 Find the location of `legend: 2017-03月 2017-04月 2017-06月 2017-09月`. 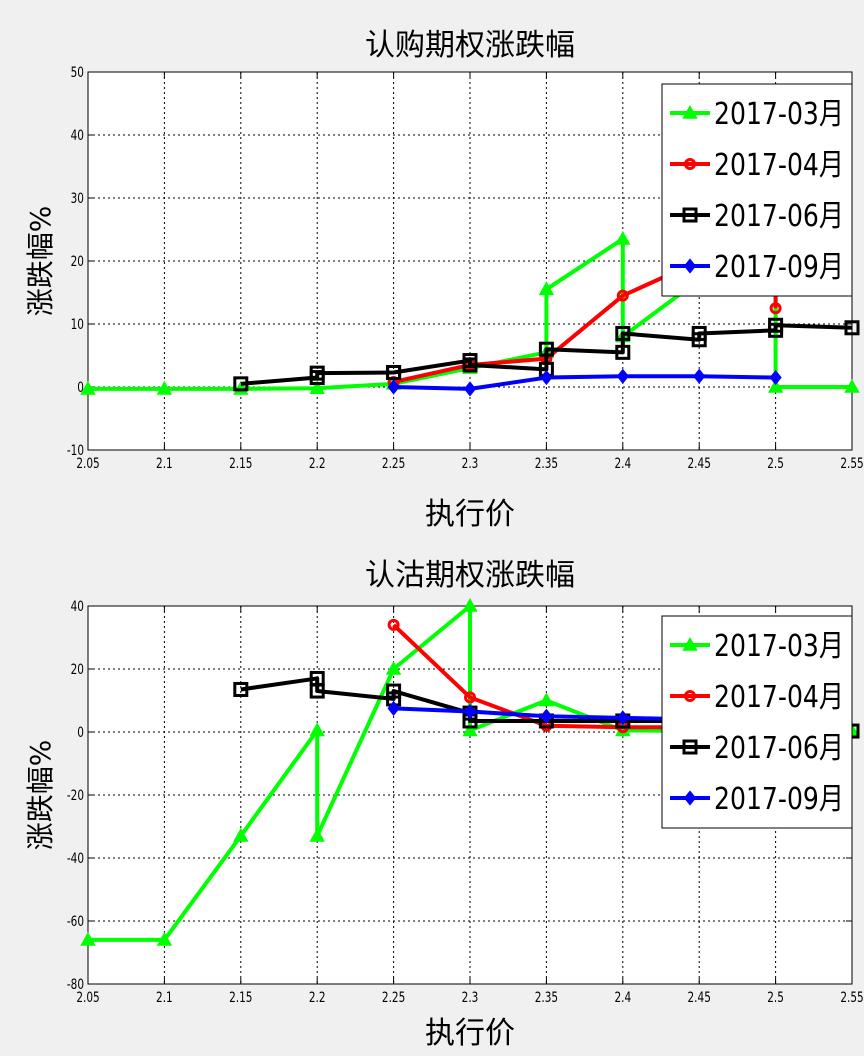

legend: 2017-03月 2017-04月 2017-06月 2017-09月 is located at coordinates (757, 190).